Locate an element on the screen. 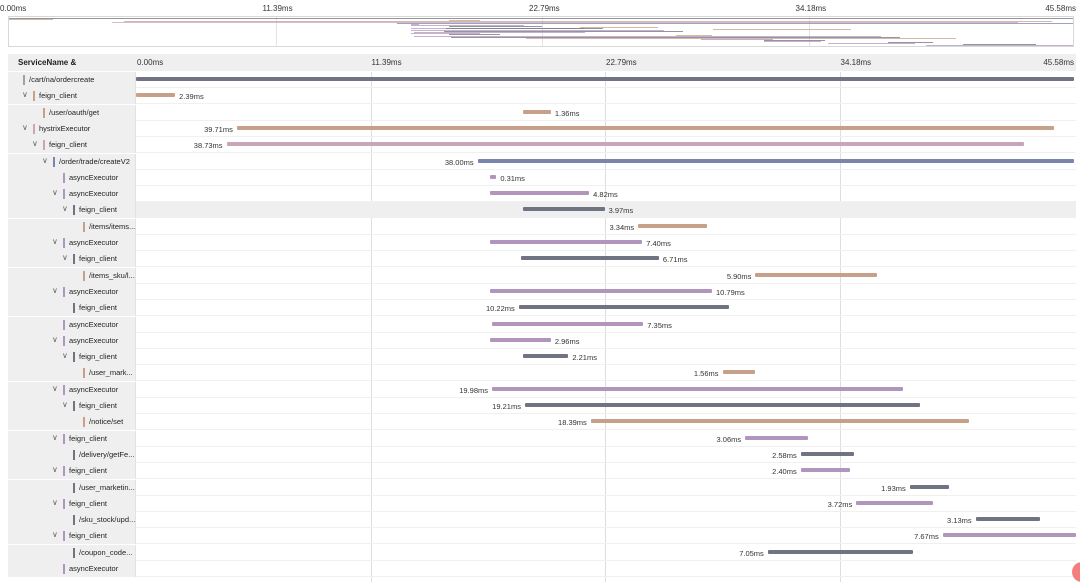 This screenshot has height=582, width=1080. span-row: /items_sku/l... 5.90ms is located at coordinates (542, 275).